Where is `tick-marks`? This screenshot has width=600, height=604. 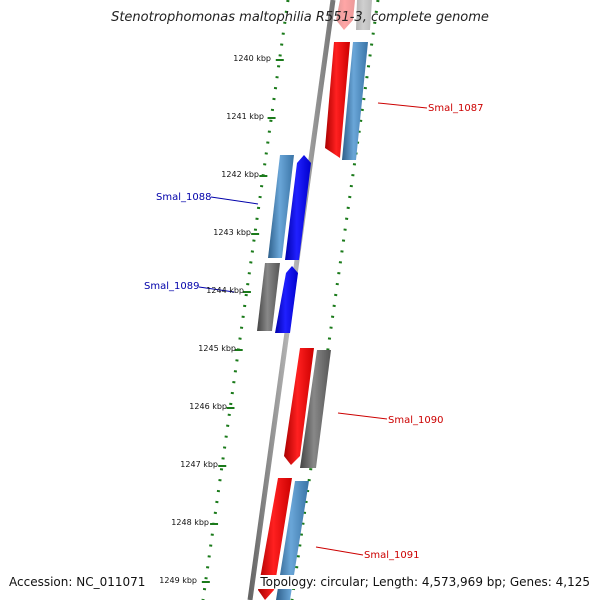
tick-marks is located at coordinates (242, 321).